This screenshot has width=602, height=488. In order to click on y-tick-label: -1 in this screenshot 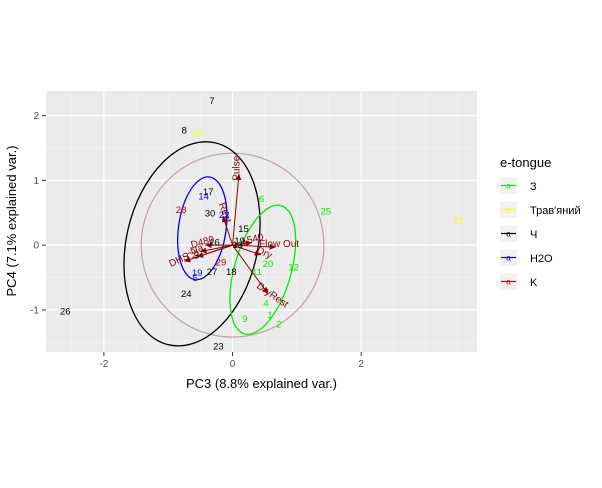, I will do `click(34, 310)`.